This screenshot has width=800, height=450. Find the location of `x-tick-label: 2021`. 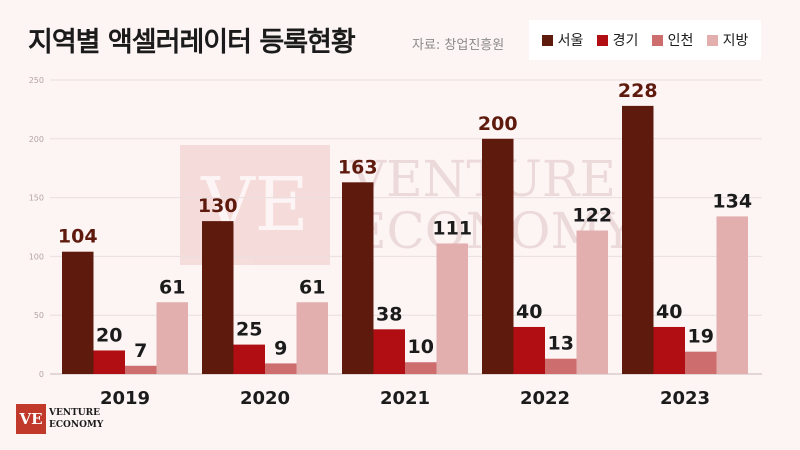

x-tick-label: 2021 is located at coordinates (405, 398).